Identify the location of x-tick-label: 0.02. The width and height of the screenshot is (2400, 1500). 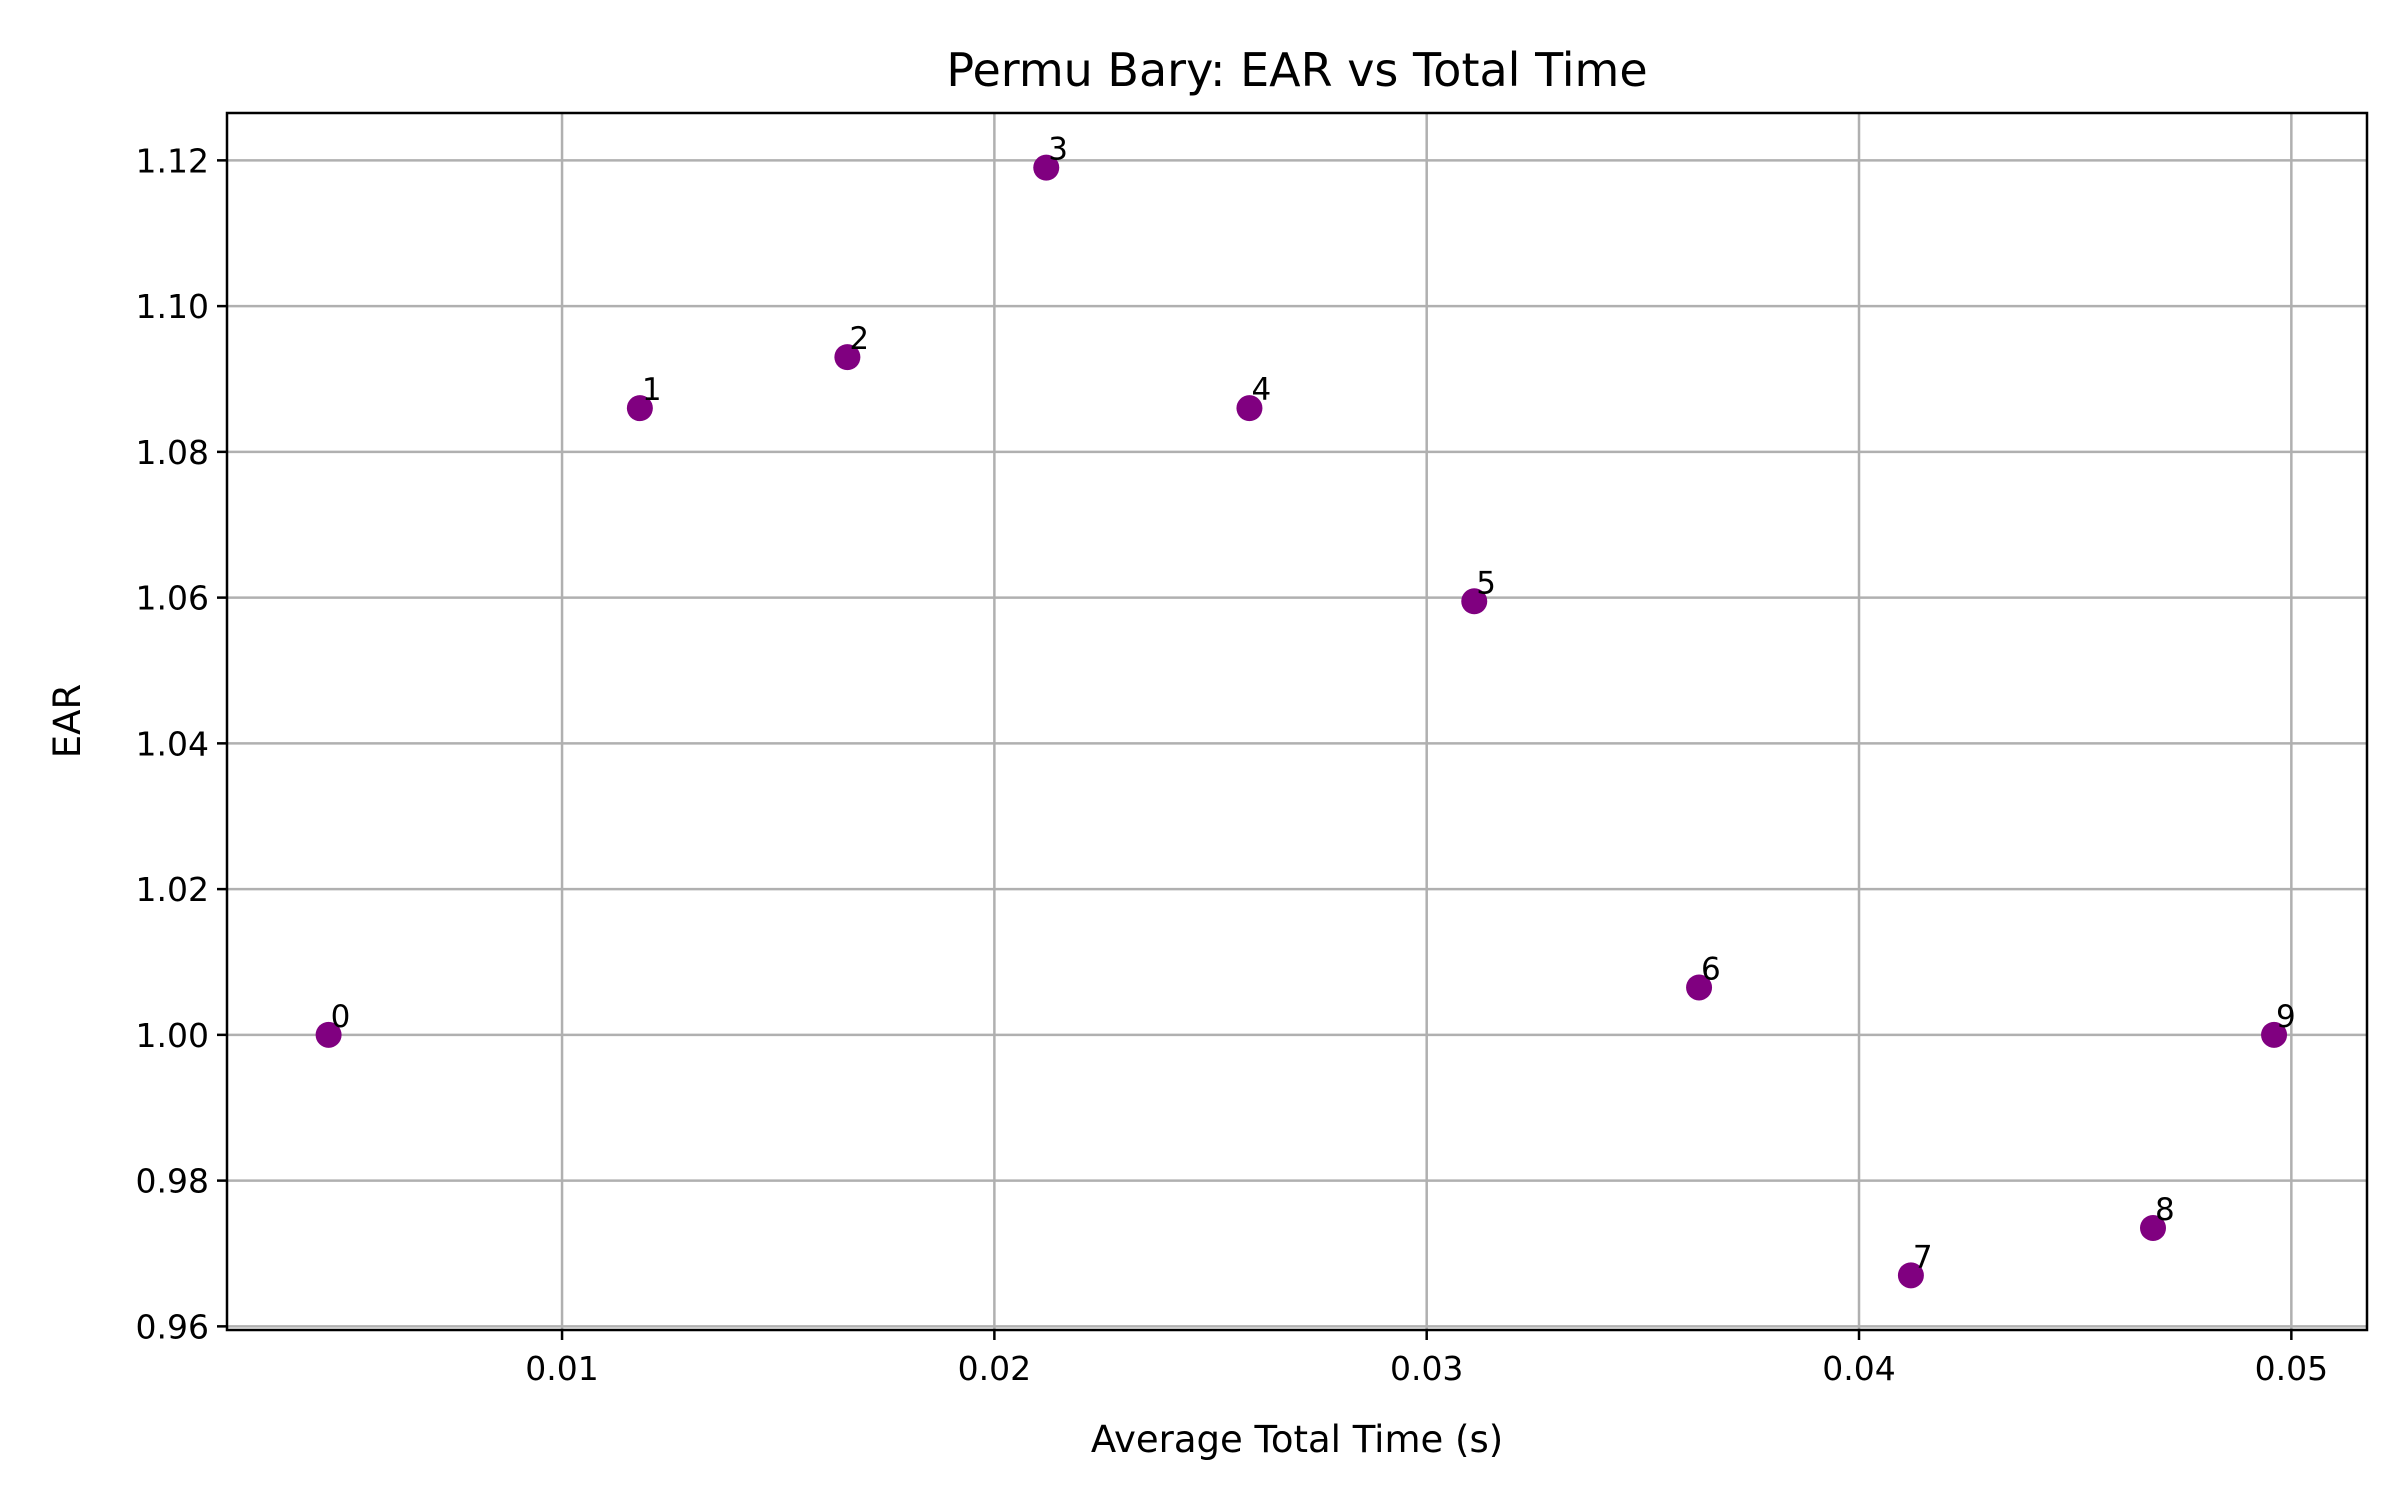
(994, 1368).